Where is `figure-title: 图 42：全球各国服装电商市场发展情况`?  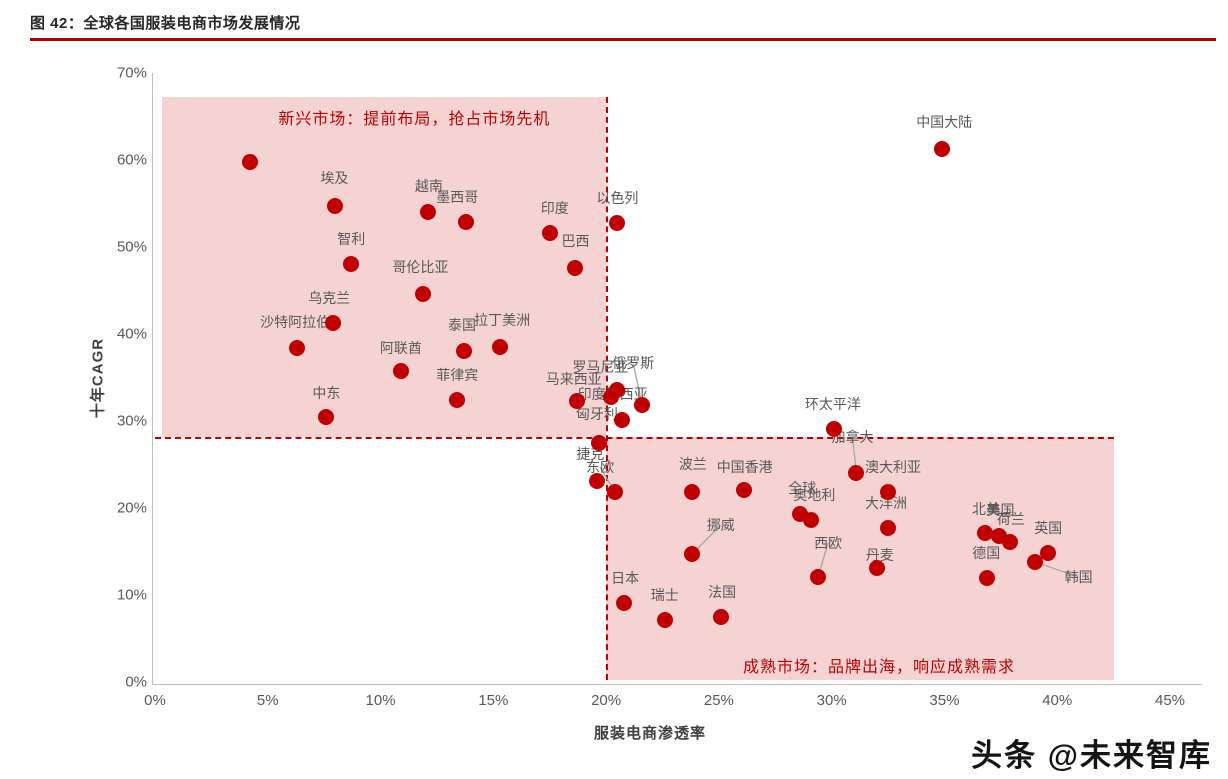 figure-title: 图 42：全球各国服装电商市场发展情况 is located at coordinates (165, 23).